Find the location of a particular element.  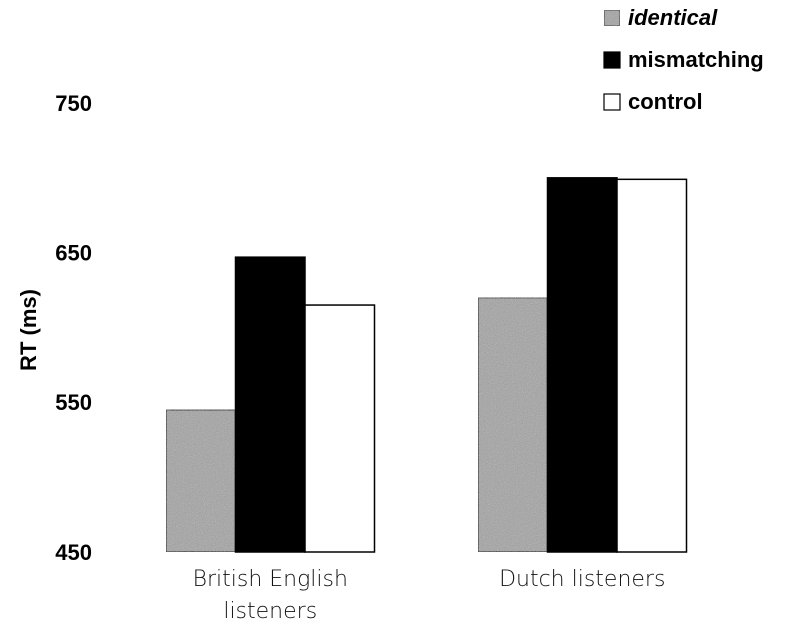

legend-label: identical is located at coordinates (673, 17).